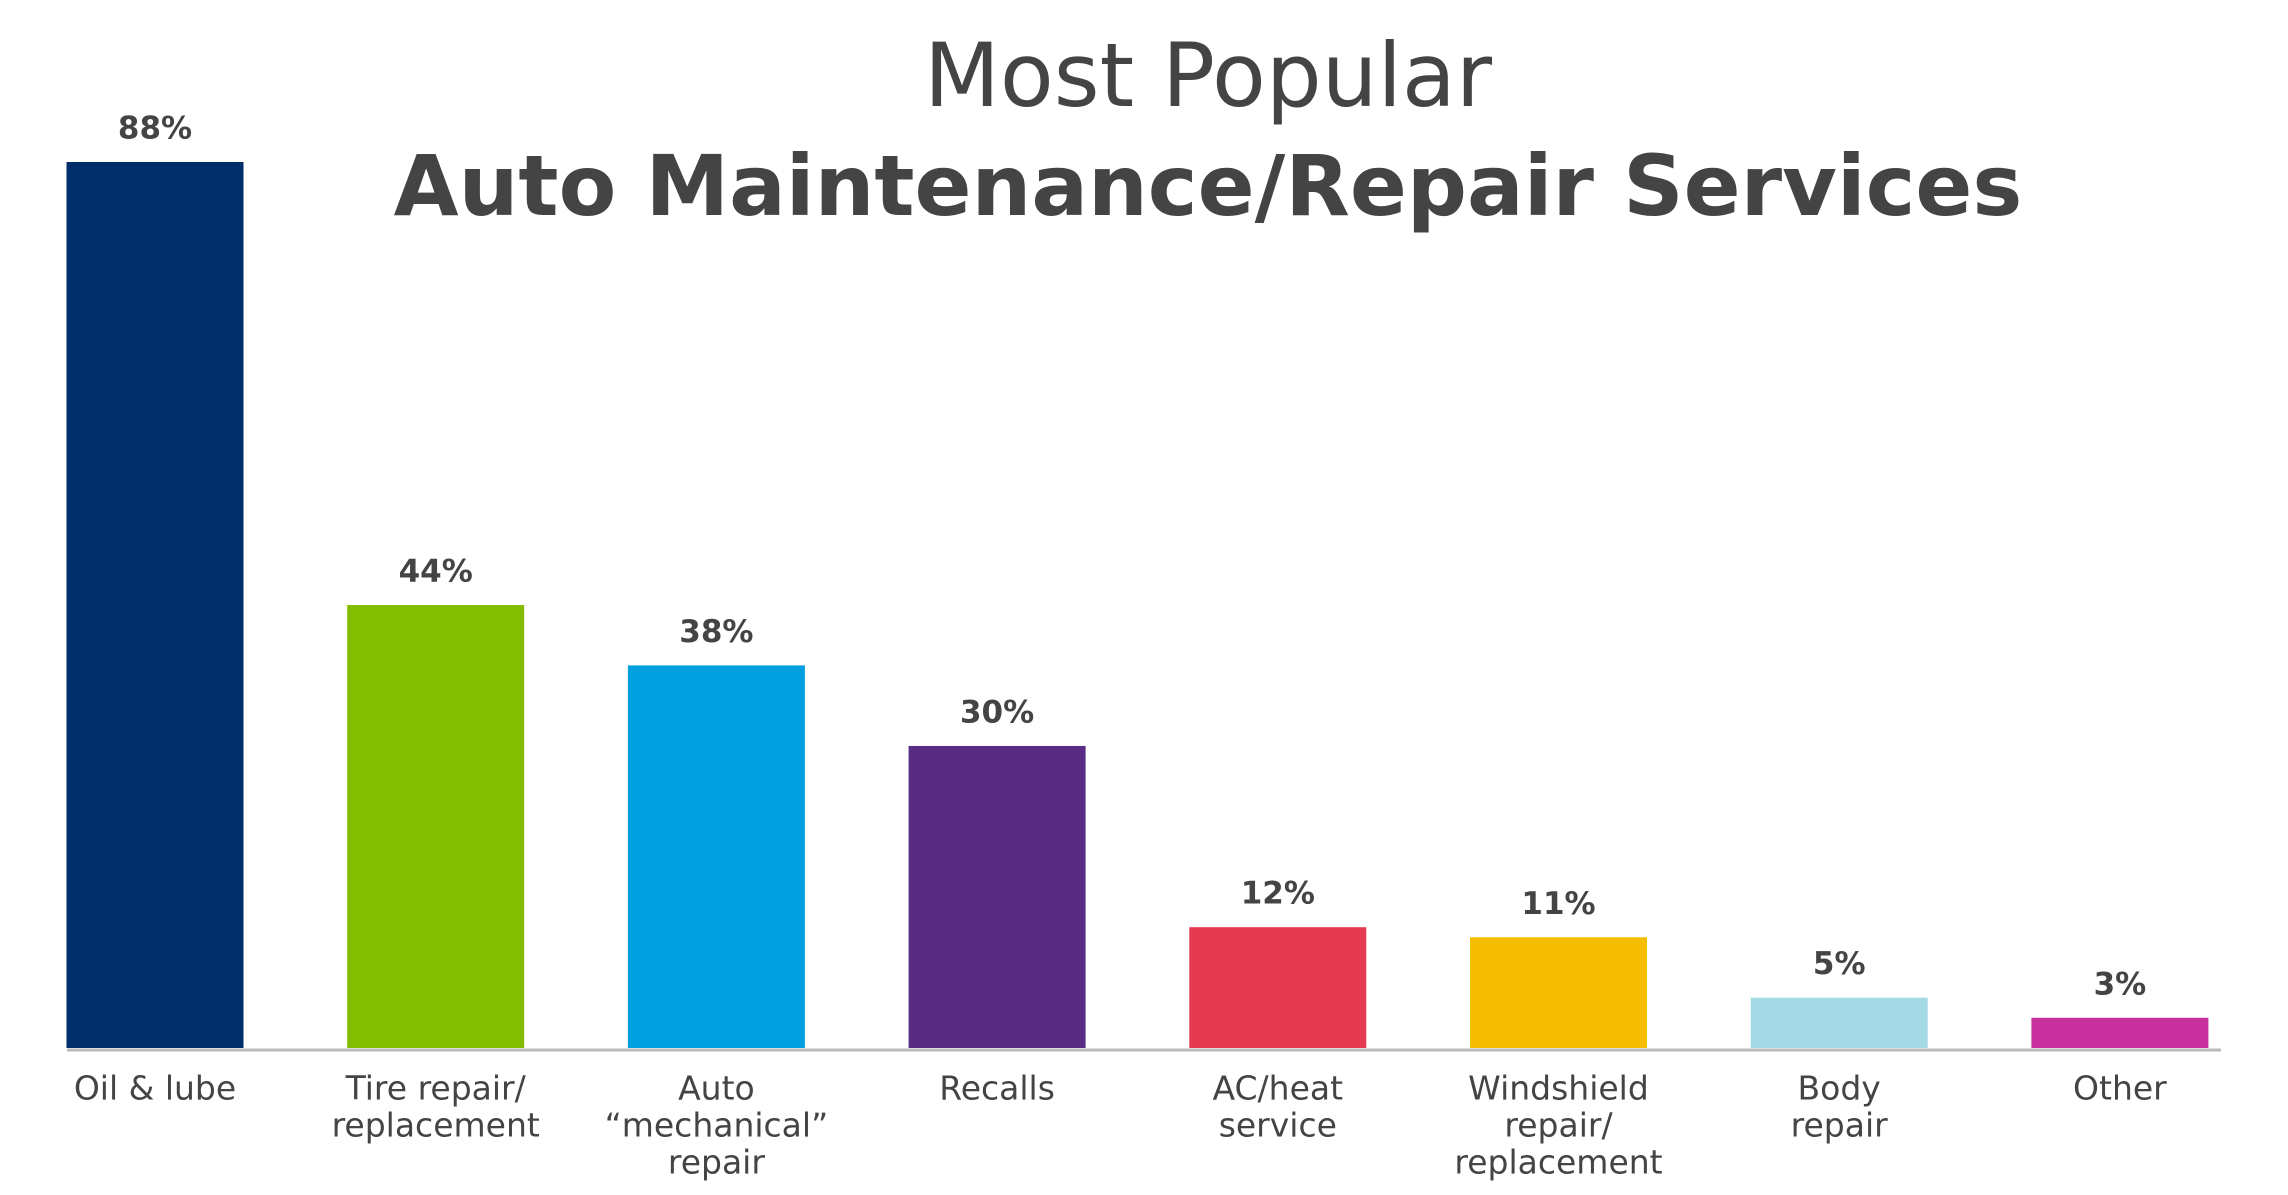  Describe the element at coordinates (1278, 1125) in the screenshot. I see `x-tick-label: service` at that location.